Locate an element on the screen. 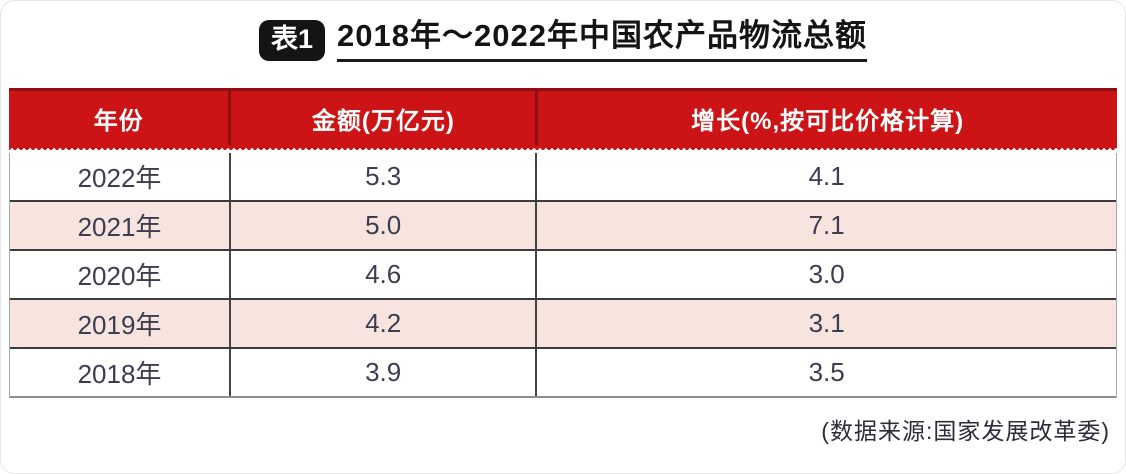  cell-year: 2022年 is located at coordinates (119, 178).